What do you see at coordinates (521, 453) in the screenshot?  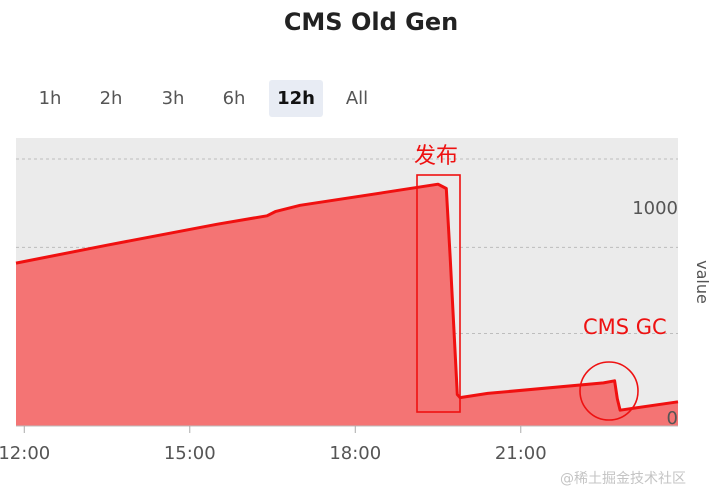 I see `x-tick-label: 21:00` at bounding box center [521, 453].